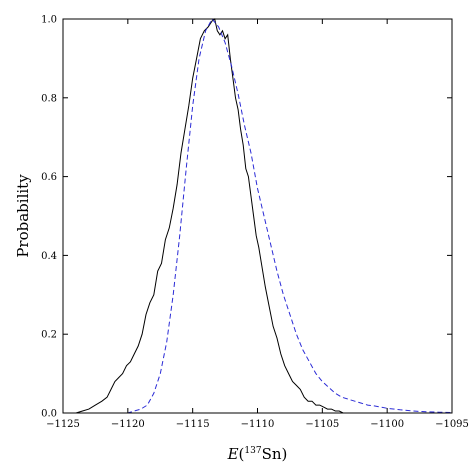  What do you see at coordinates (49, 177) in the screenshot?
I see `y-tick-label: 0.6` at bounding box center [49, 177].